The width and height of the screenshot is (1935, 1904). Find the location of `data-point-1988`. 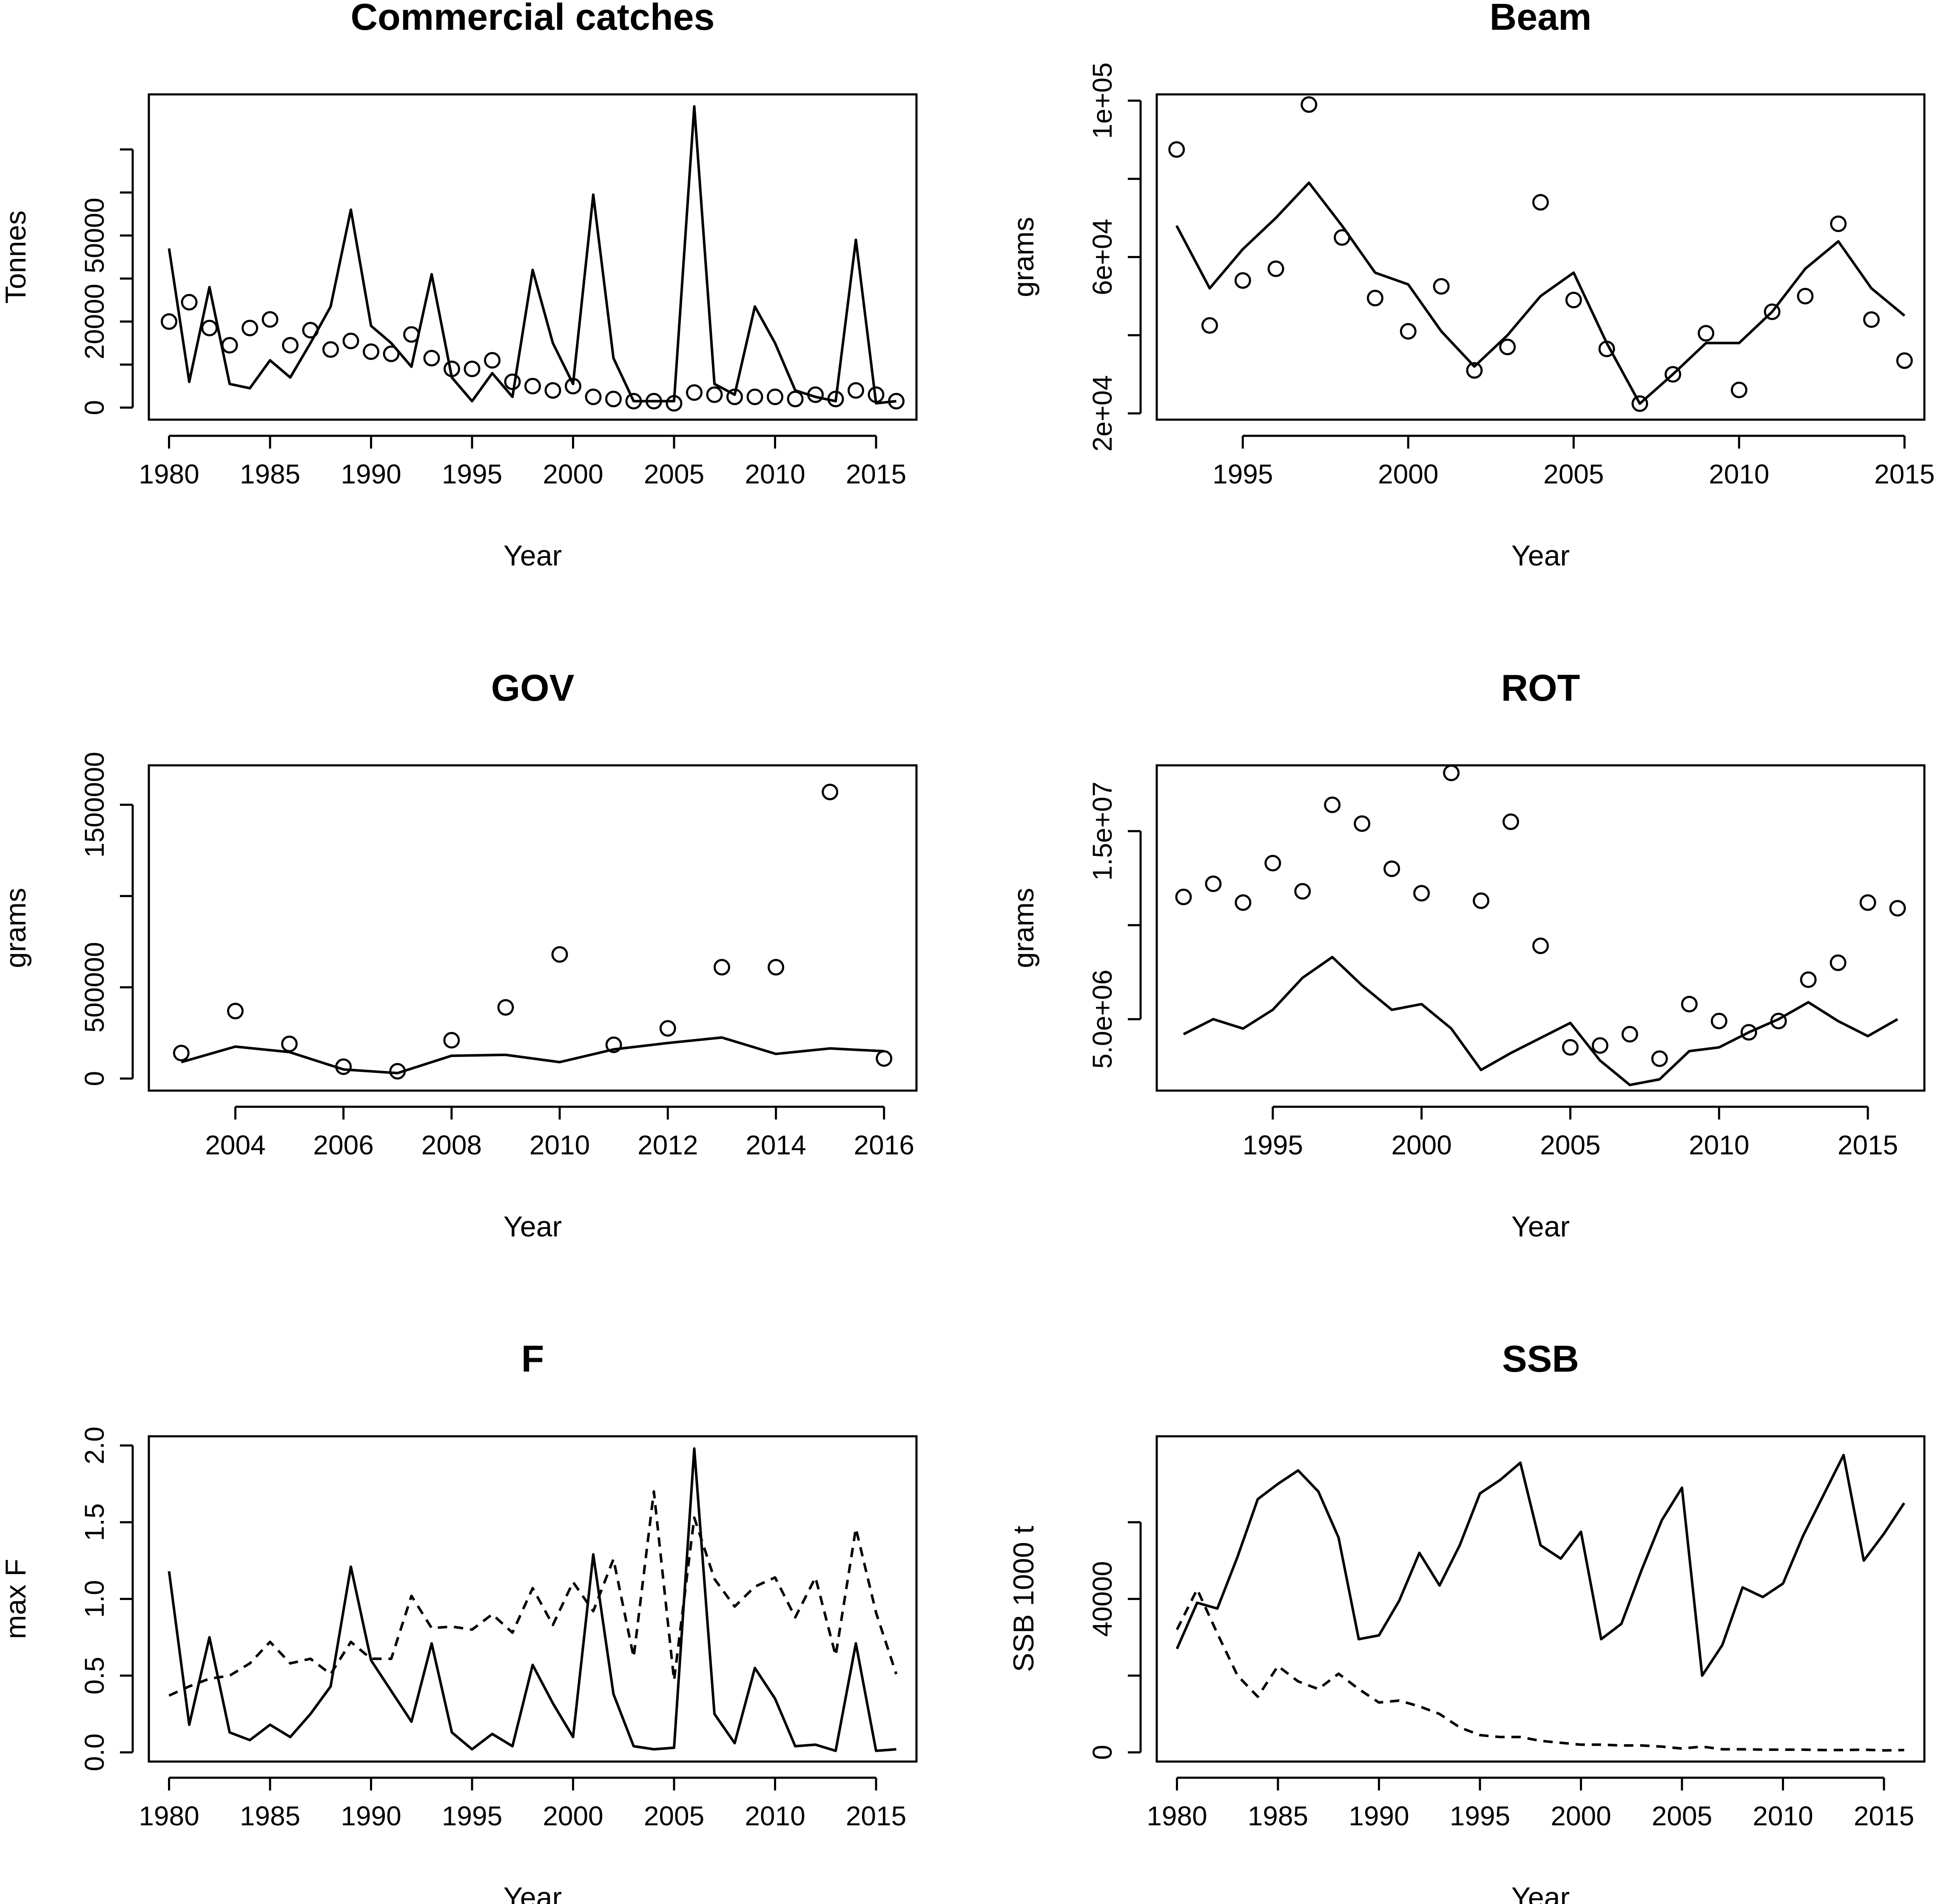

data-point-1988 is located at coordinates (330, 349).